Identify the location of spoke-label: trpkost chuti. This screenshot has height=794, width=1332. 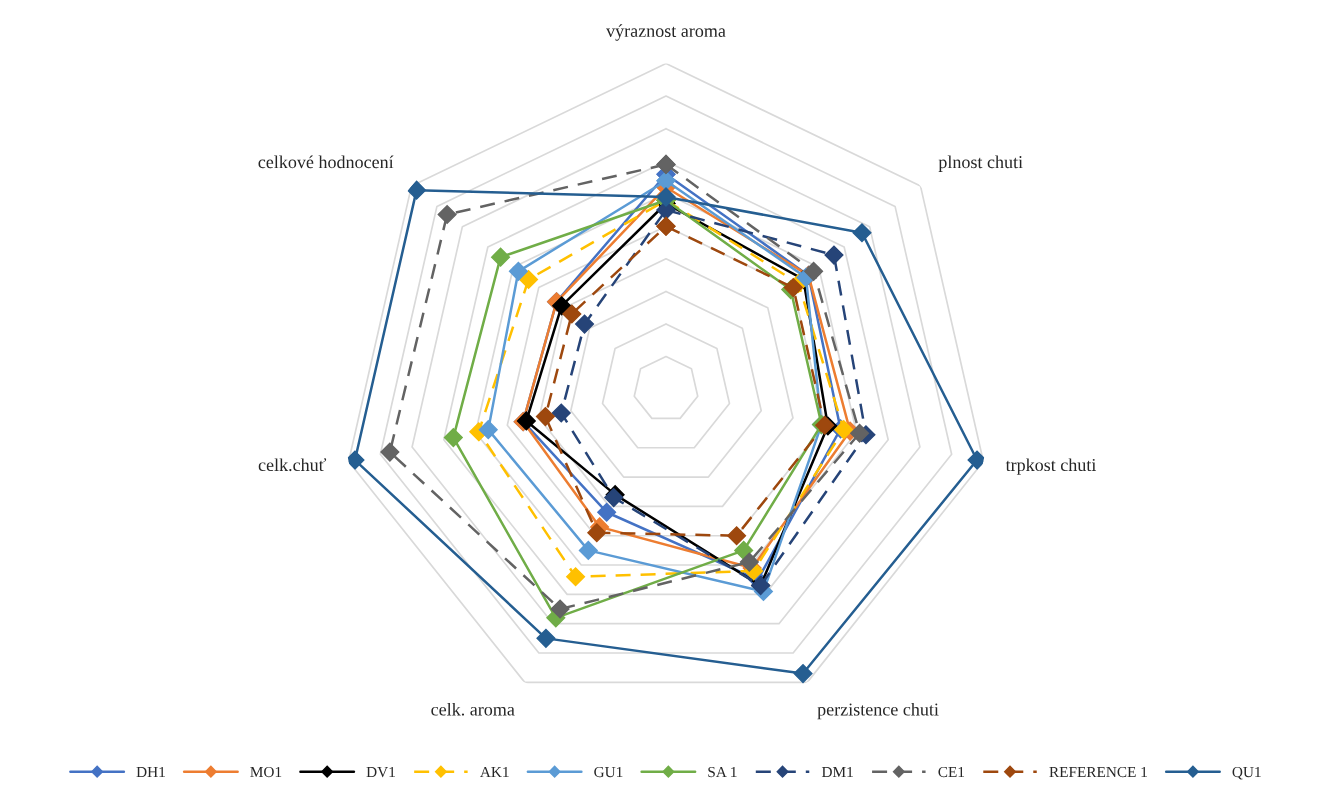
(1051, 466).